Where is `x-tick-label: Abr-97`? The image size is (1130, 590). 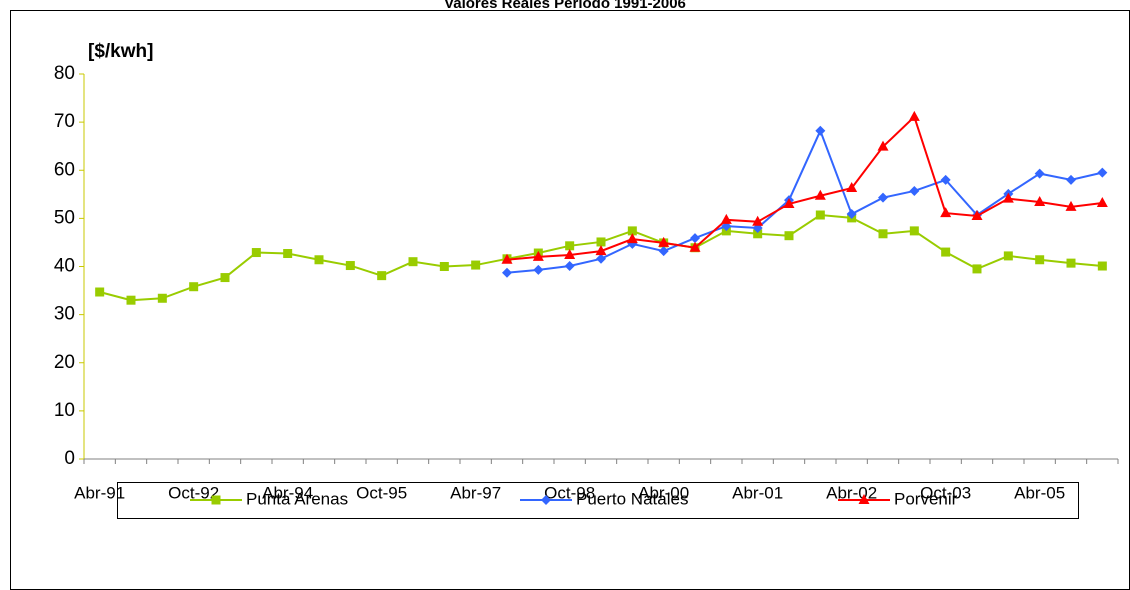 x-tick-label: Abr-97 is located at coordinates (475, 492).